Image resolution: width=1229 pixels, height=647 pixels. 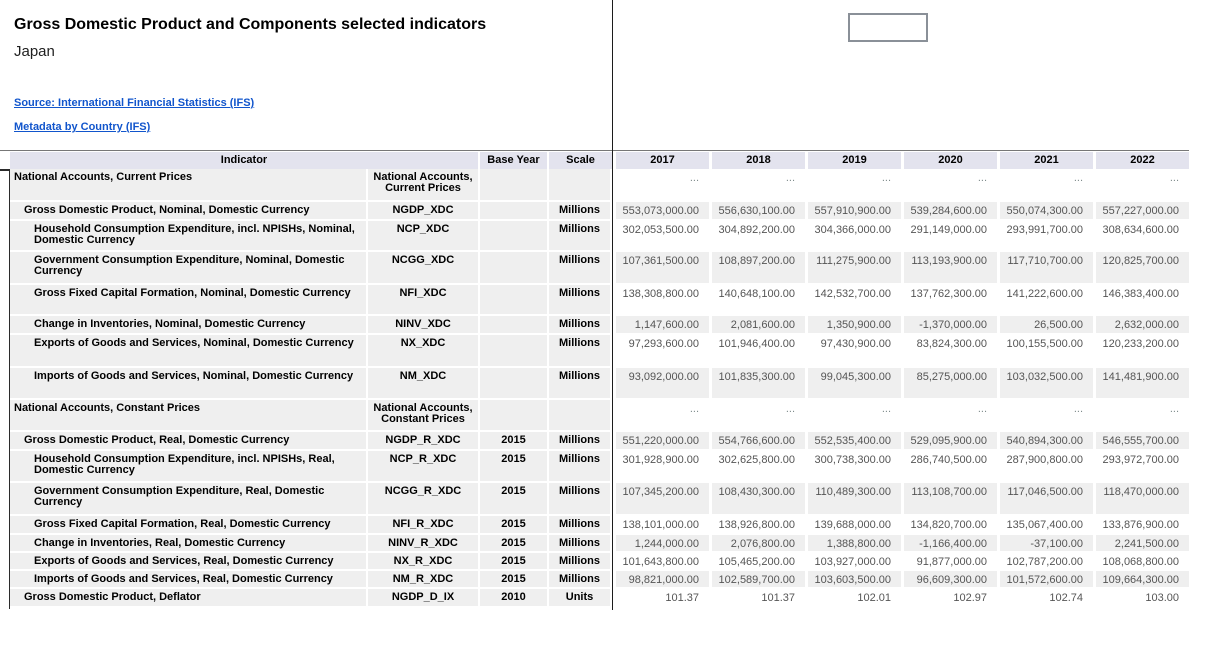 What do you see at coordinates (1141, 350) in the screenshot?
I see `value-cell: 120,233,200.00` at bounding box center [1141, 350].